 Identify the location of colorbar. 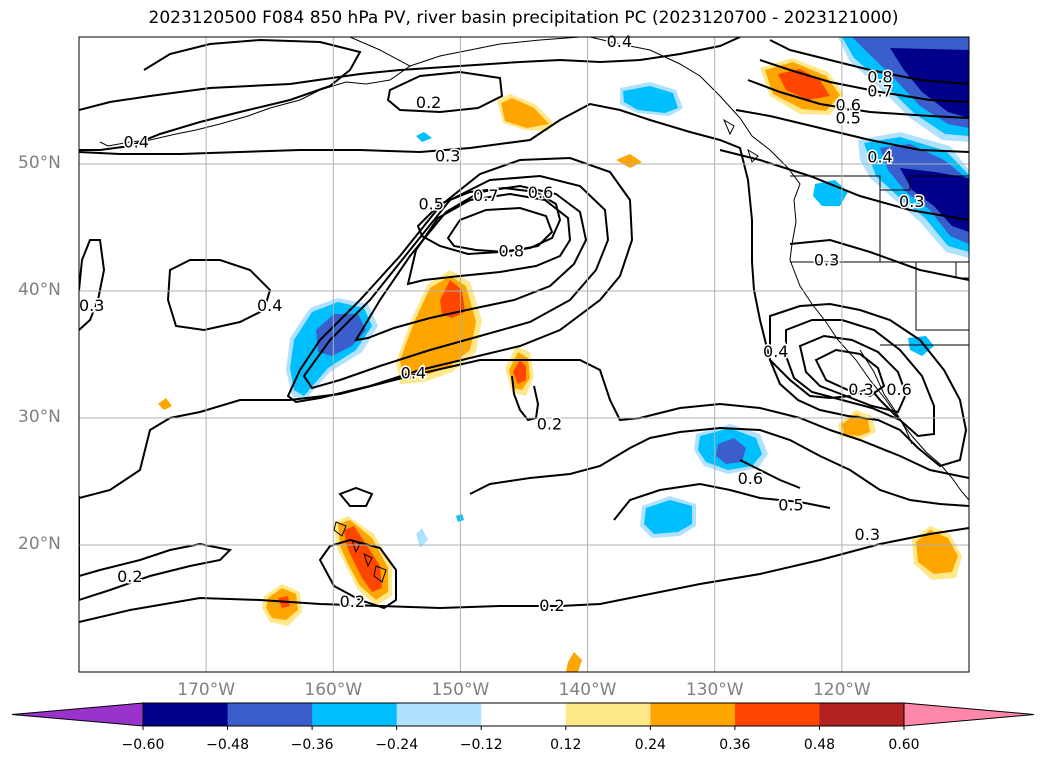
(523, 716).